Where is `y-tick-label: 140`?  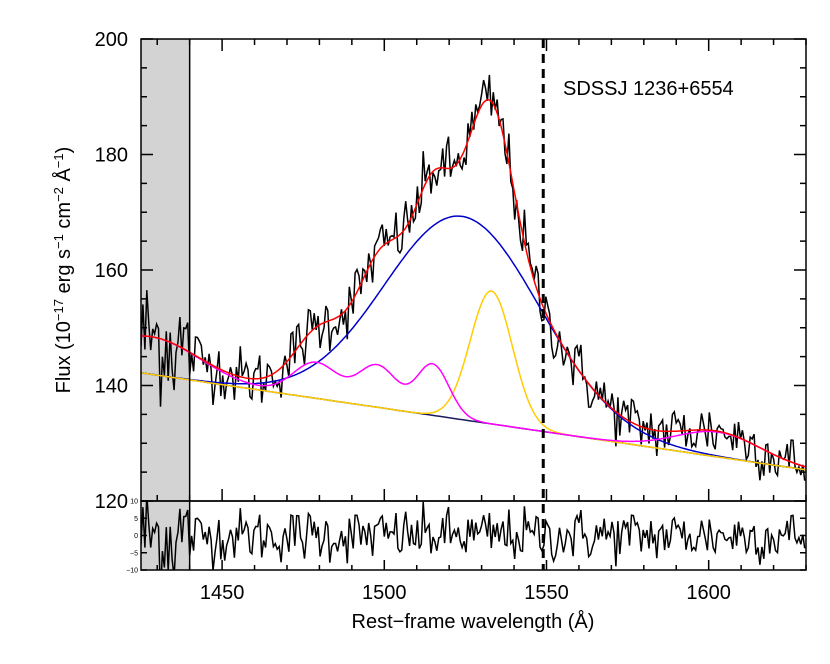 y-tick-label: 140 is located at coordinates (111, 387).